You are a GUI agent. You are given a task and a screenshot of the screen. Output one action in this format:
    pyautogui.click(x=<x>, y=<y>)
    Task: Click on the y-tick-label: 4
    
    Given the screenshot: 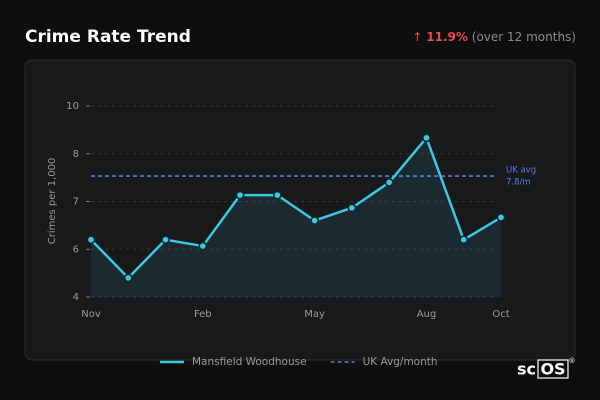 What is the action you would take?
    pyautogui.click(x=76, y=297)
    